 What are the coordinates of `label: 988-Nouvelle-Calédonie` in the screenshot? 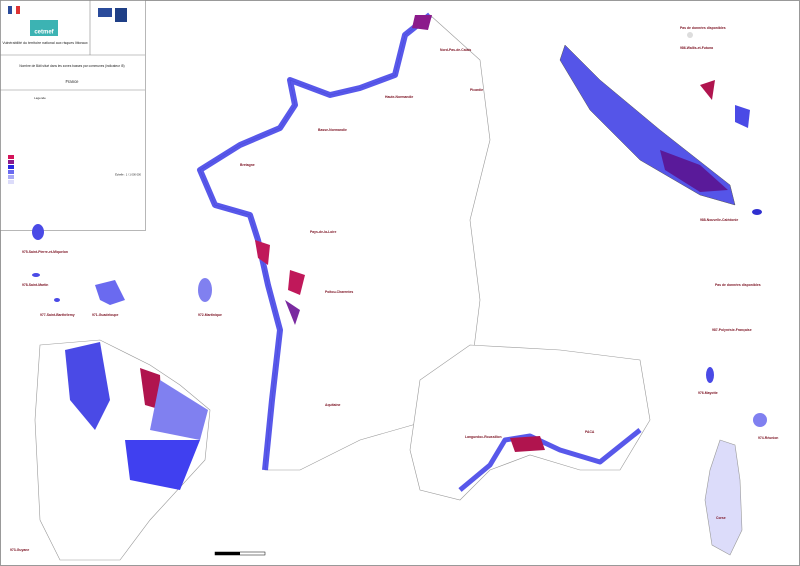 It's located at (719, 220).